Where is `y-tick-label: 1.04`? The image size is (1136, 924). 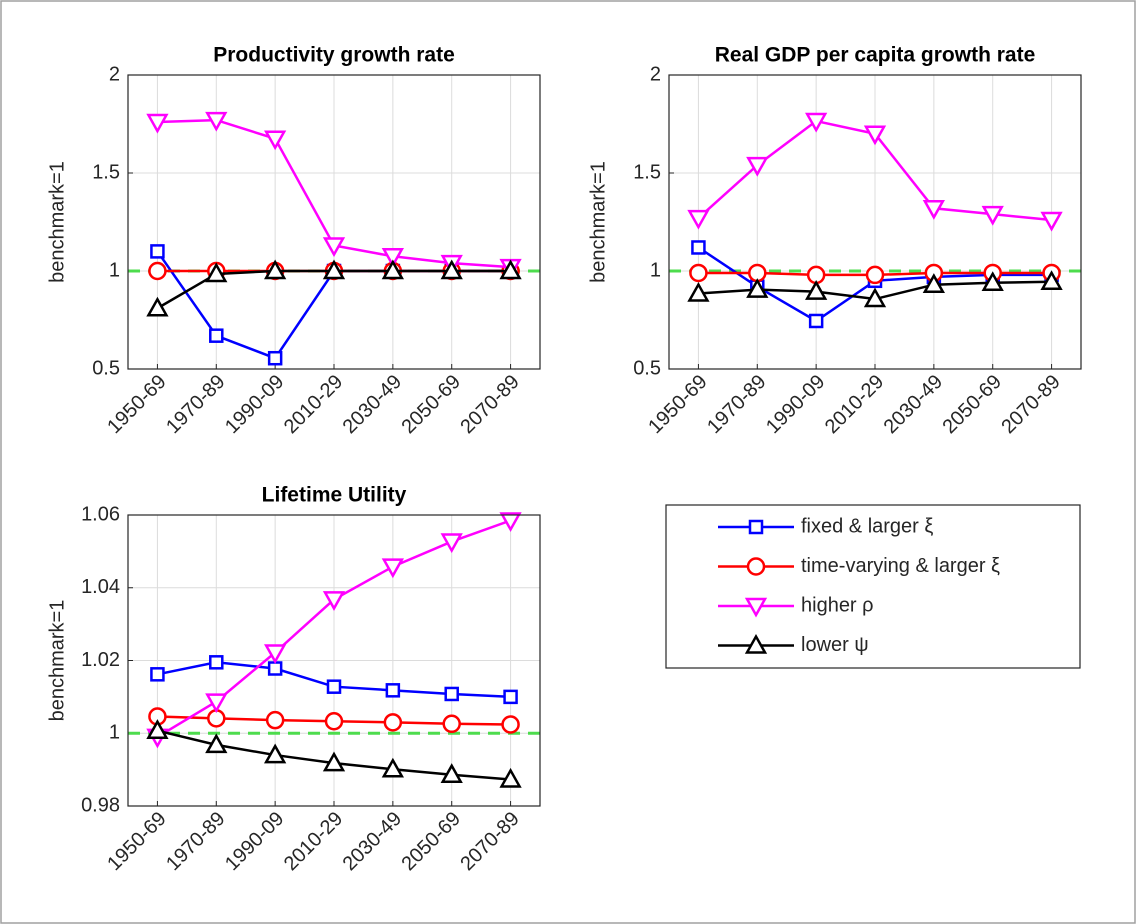 y-tick-label: 1.04 is located at coordinates (100, 587).